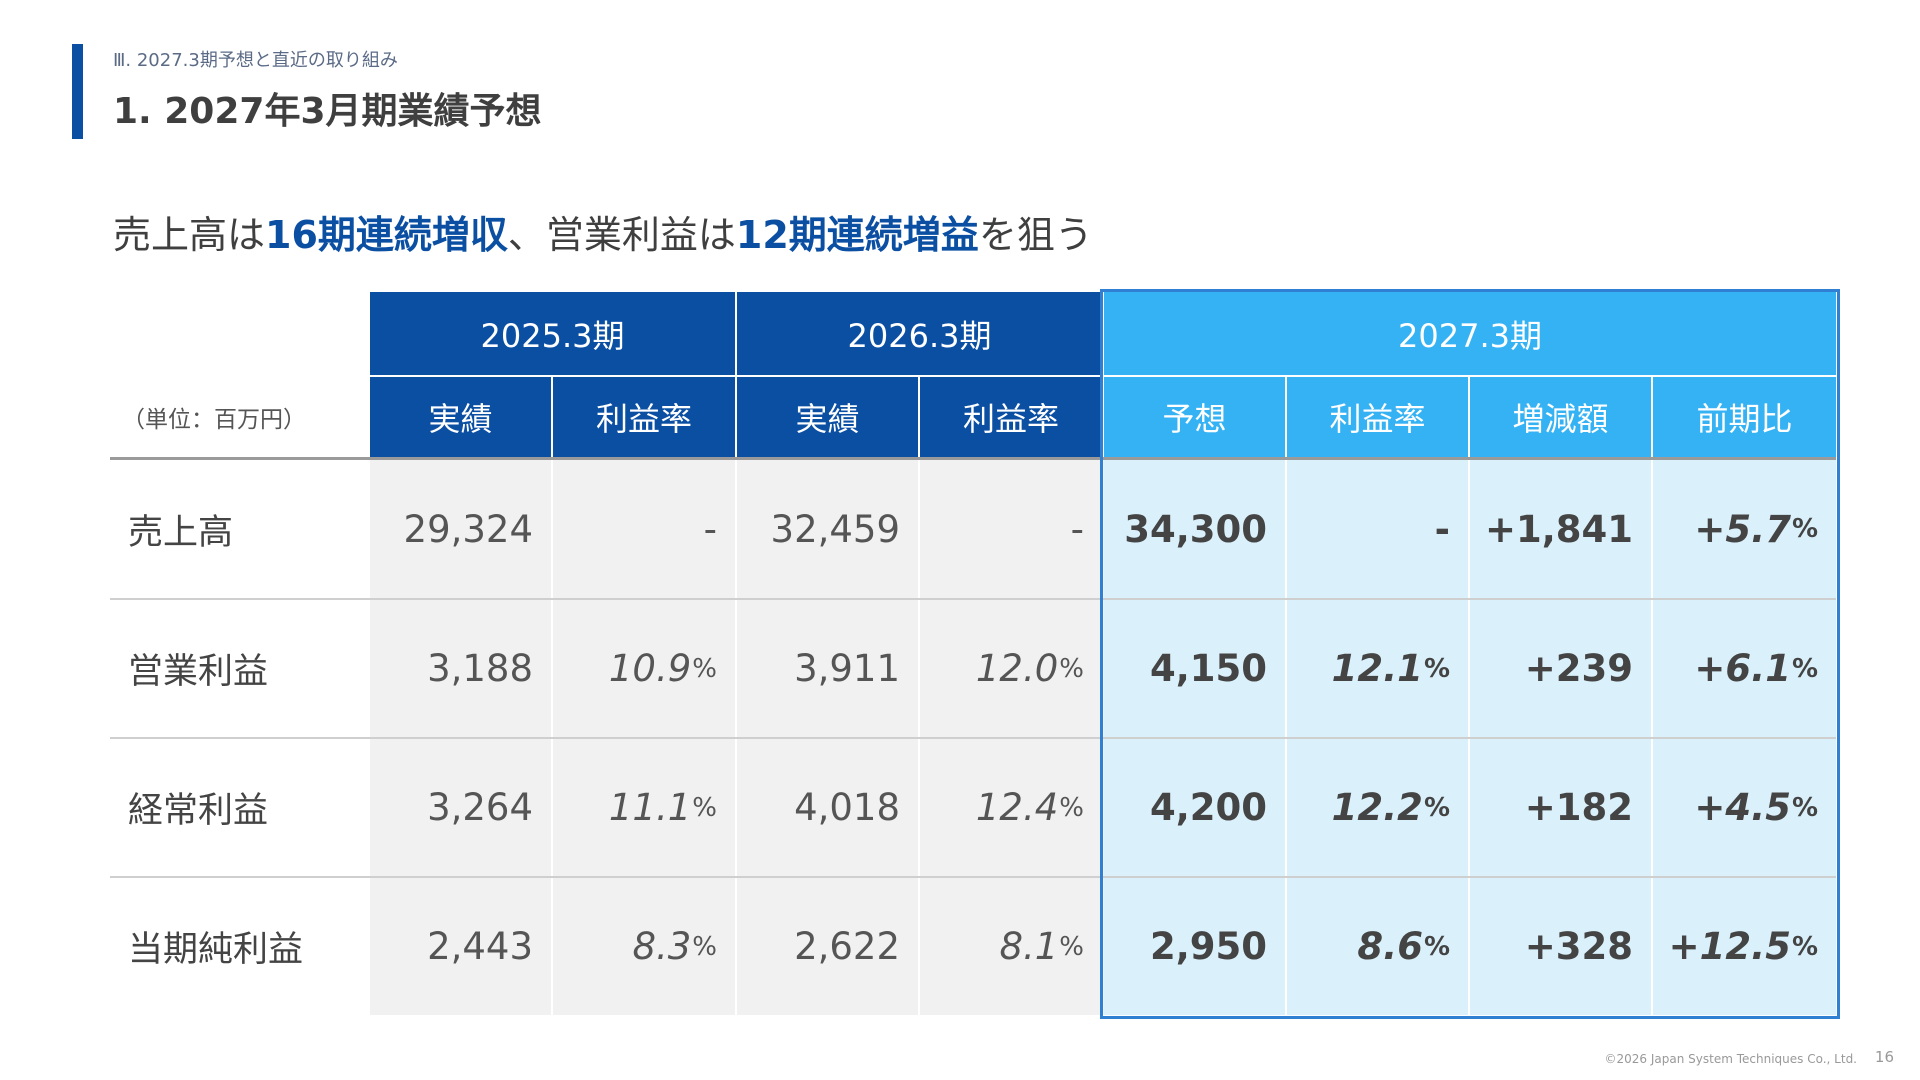  What do you see at coordinates (1578, 668) in the screenshot?
I see `operating-profit-change-amount: +239` at bounding box center [1578, 668].